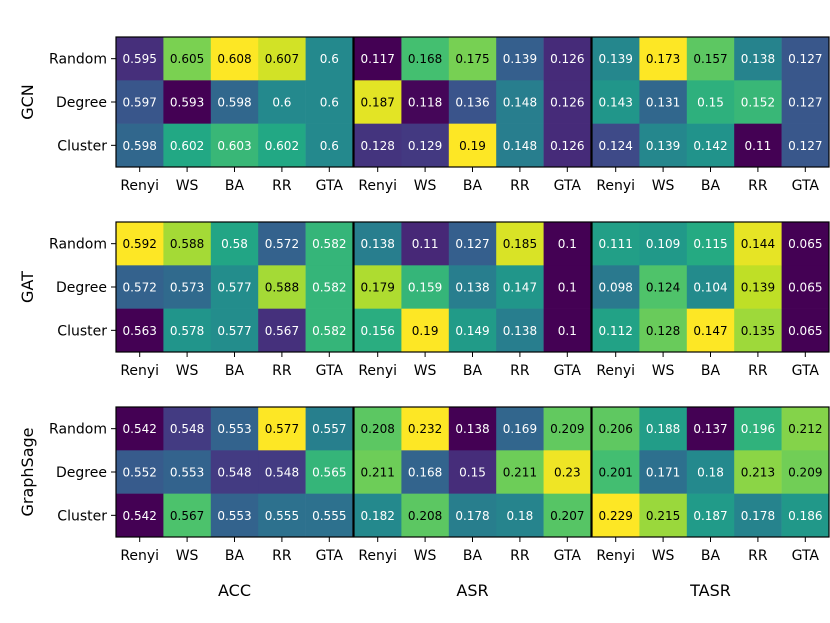 The height and width of the screenshot is (623, 830). What do you see at coordinates (27, 102) in the screenshot?
I see `row-group-title-gcn: GCN` at bounding box center [27, 102].